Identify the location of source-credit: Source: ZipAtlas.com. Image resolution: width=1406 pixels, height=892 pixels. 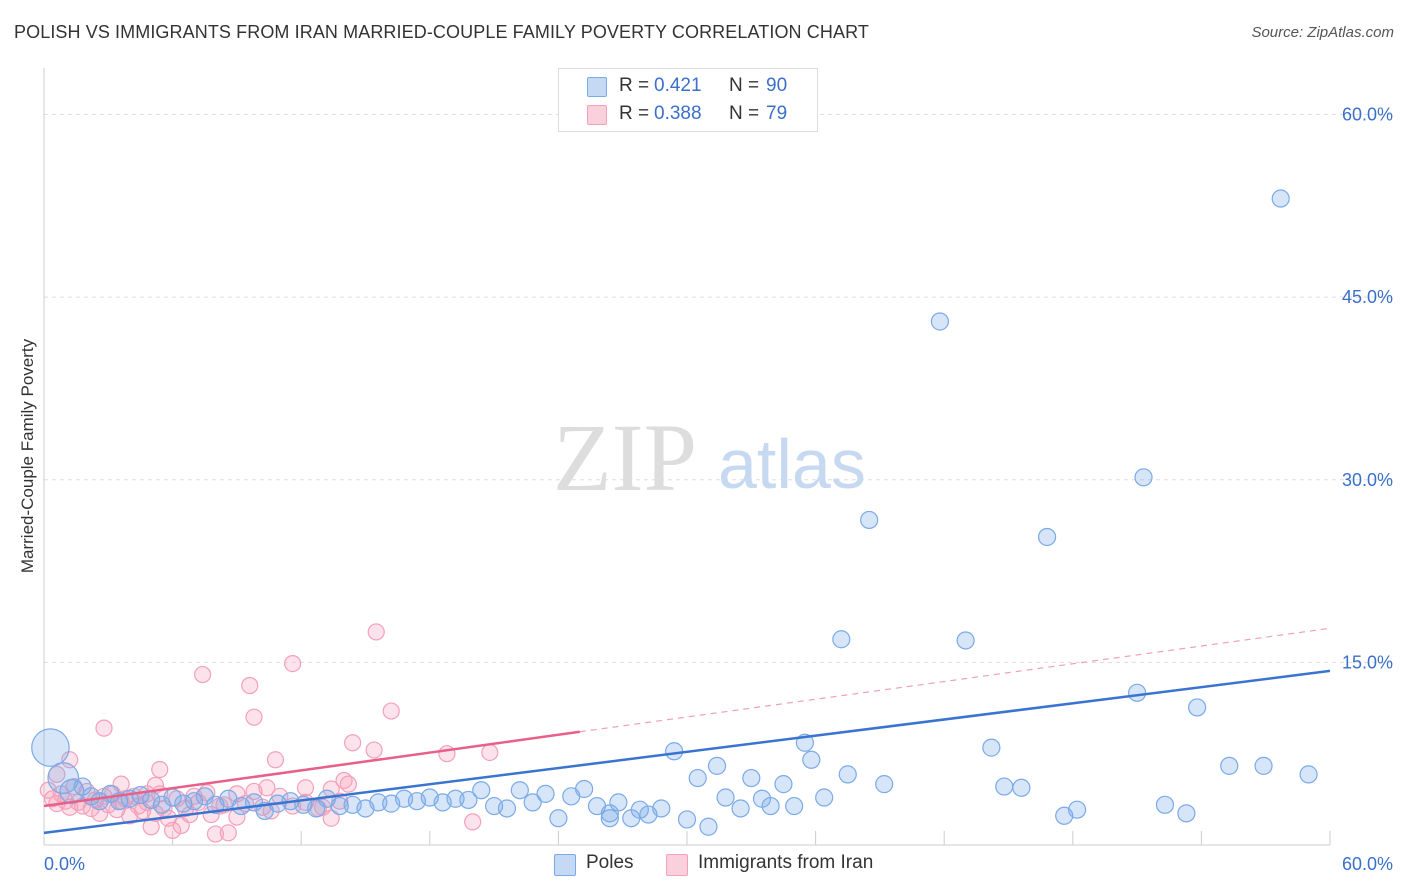
(1322, 32).